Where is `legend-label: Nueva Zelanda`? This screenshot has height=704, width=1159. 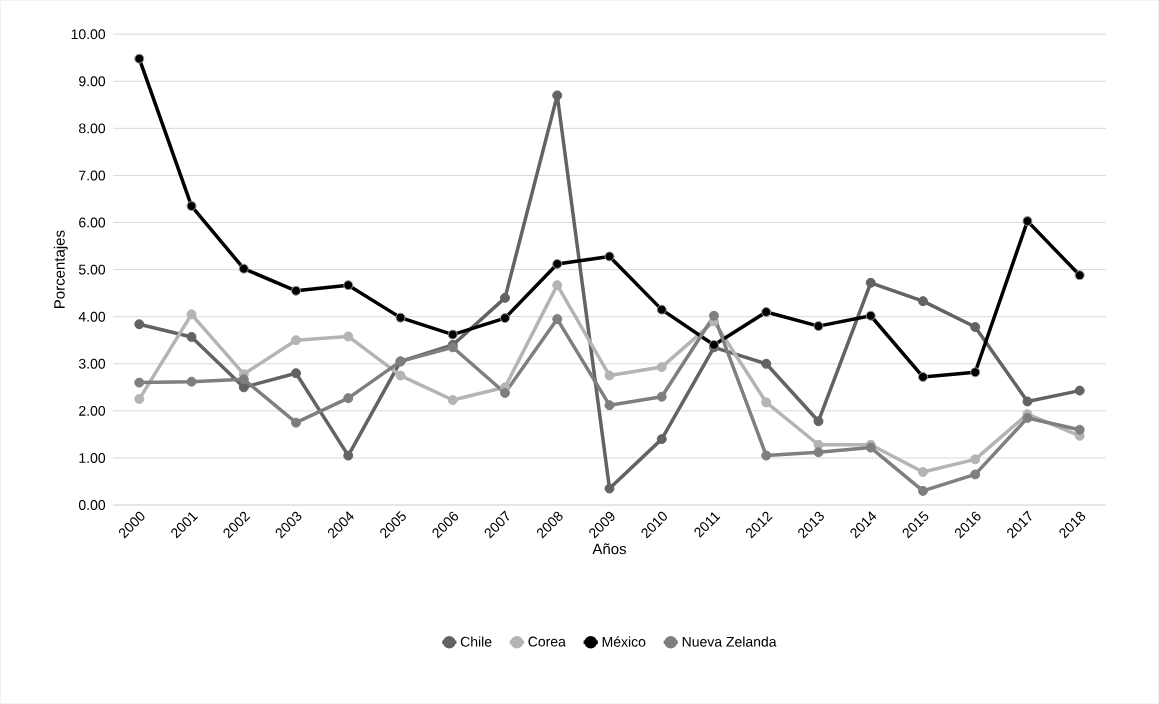
legend-label: Nueva Zelanda is located at coordinates (729, 641).